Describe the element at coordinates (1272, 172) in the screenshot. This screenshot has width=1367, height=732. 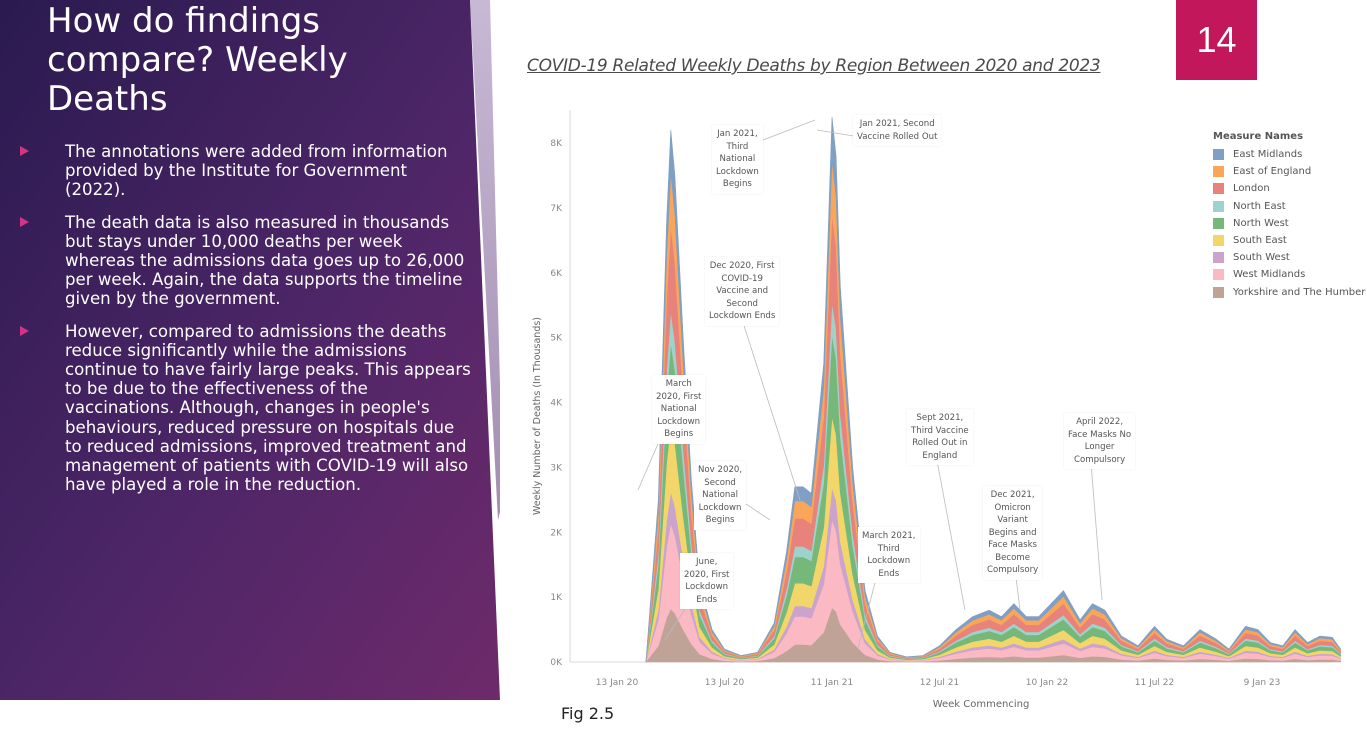
I see `legend-label: East of England` at that location.